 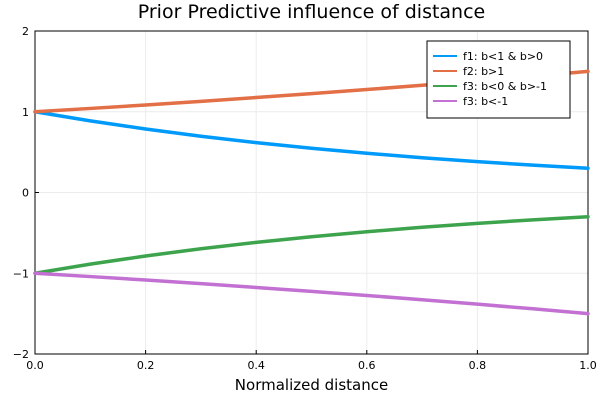 What do you see at coordinates (483, 71) in the screenshot?
I see `legend-label-2: f2: b>1` at bounding box center [483, 71].